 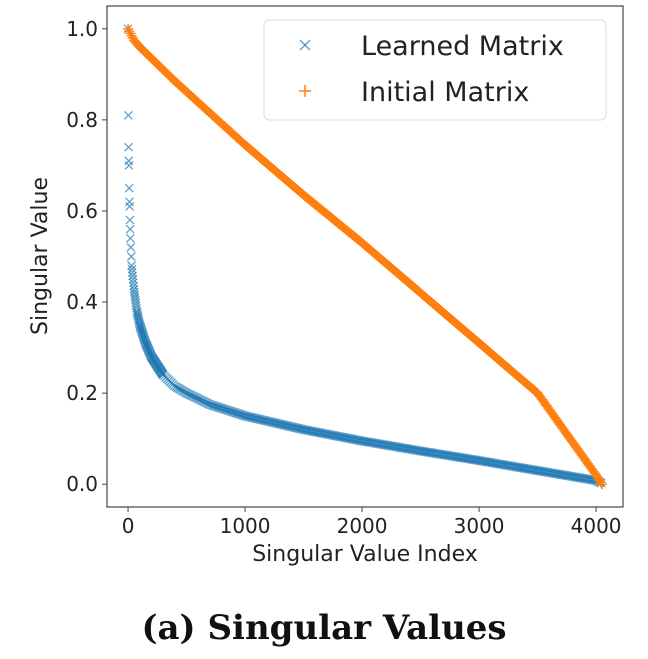 What do you see at coordinates (82, 393) in the screenshot?
I see `y-tick-label: 0.2` at bounding box center [82, 393].